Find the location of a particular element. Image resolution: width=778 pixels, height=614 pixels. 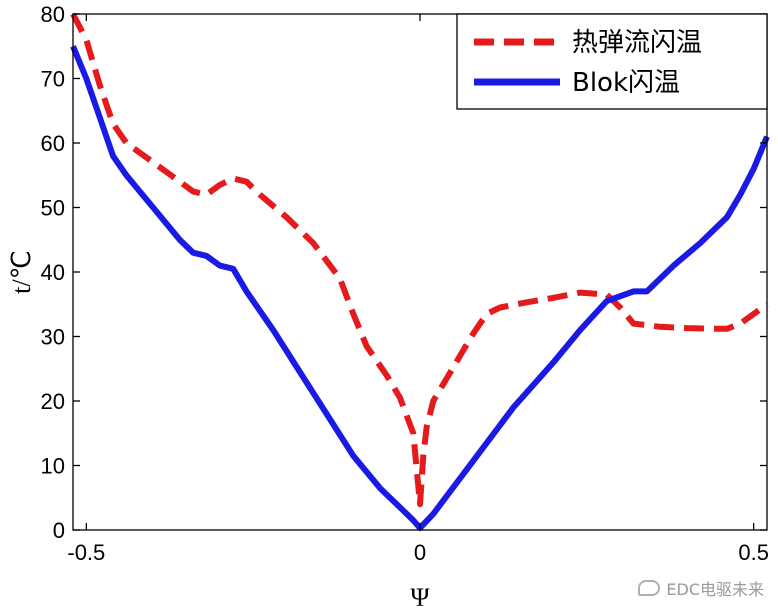

y-tick-label: 10 is located at coordinates (53, 466).